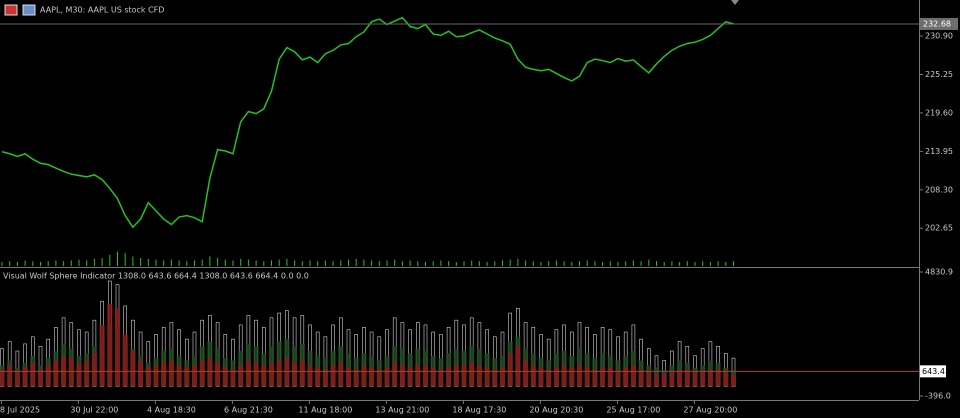 Image resolution: width=960 pixels, height=418 pixels. I want to click on level-label: 643.4, so click(933, 371).